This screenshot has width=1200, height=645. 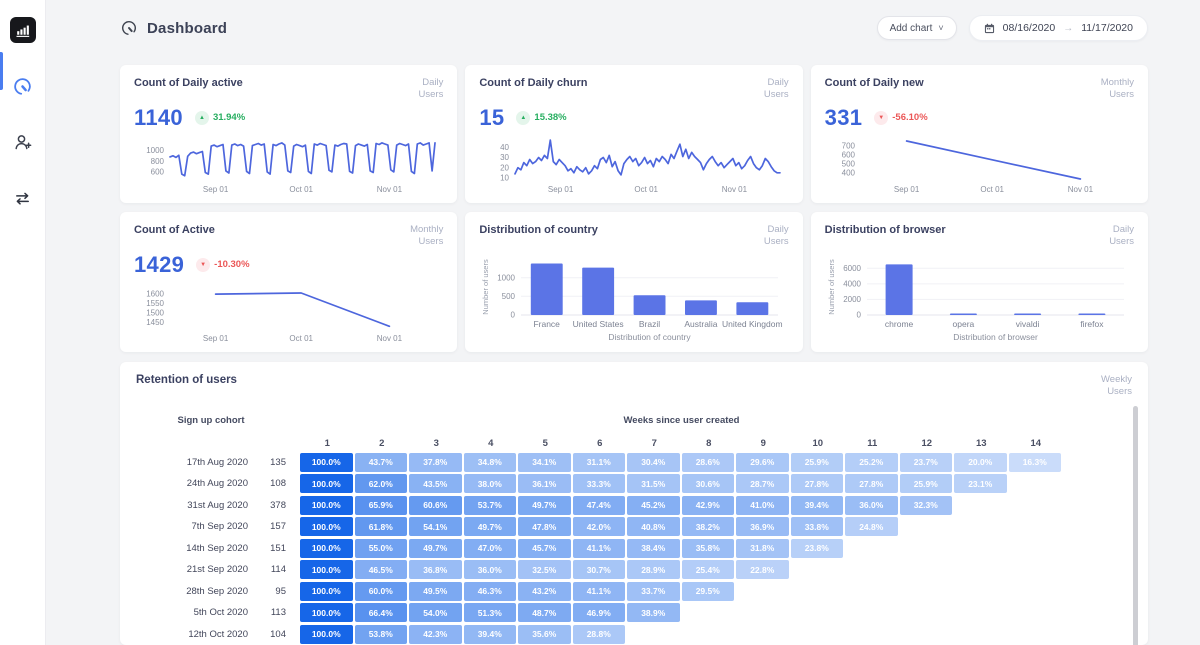 I want to click on retention-cell: 27.8%, so click(x=871, y=484).